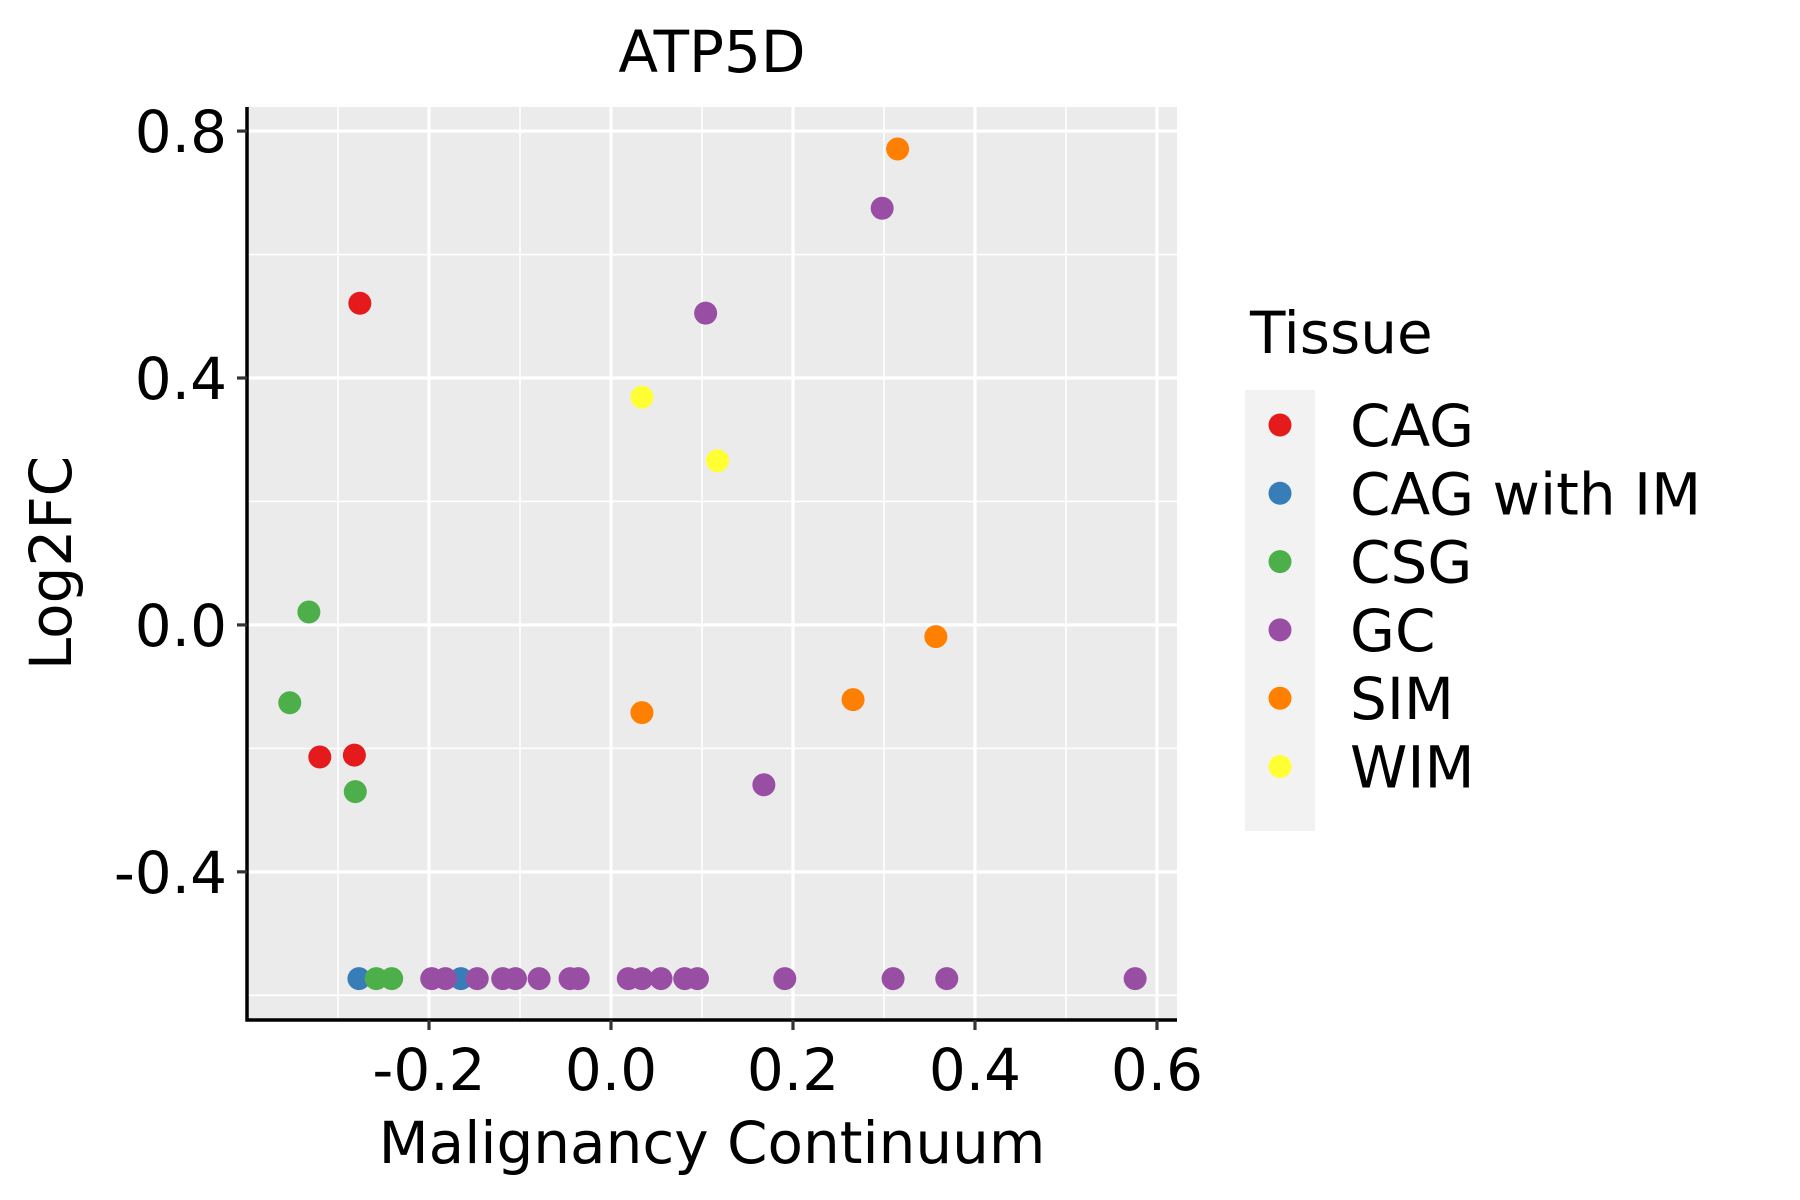 Image resolution: width=1800 pixels, height=1200 pixels. I want to click on legend-key-cag, so click(1280, 425).